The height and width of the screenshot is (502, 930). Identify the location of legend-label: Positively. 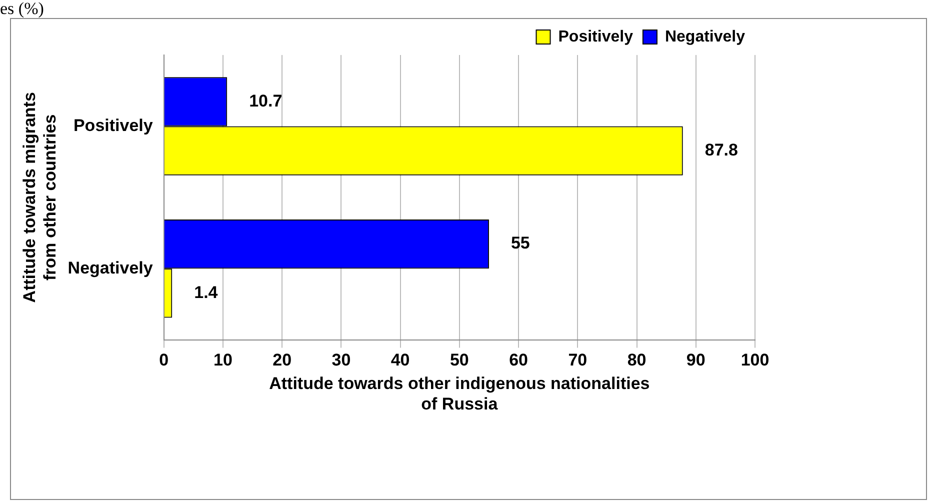
(596, 37).